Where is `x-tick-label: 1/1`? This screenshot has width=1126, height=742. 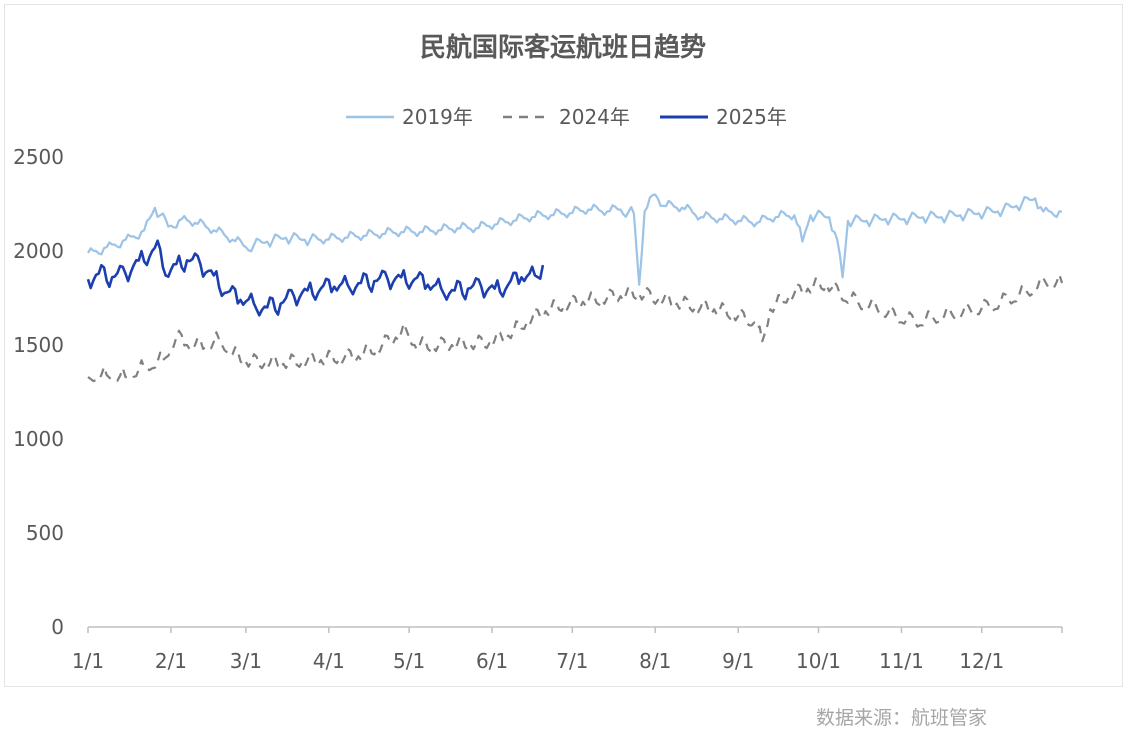
x-tick-label: 1/1 is located at coordinates (88, 661).